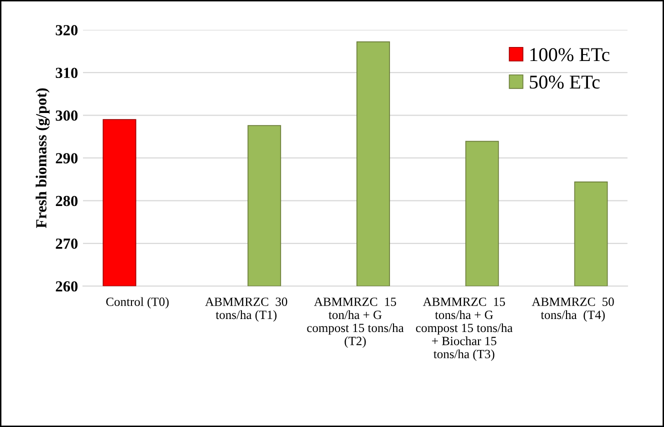 The image size is (664, 427). What do you see at coordinates (464, 329) in the screenshot?
I see `x-tick-label: ABMMRZC 15 tons/ha + G compost 15 tons/ha + Biochar 15 tons/ha (T3)` at bounding box center [464, 329].